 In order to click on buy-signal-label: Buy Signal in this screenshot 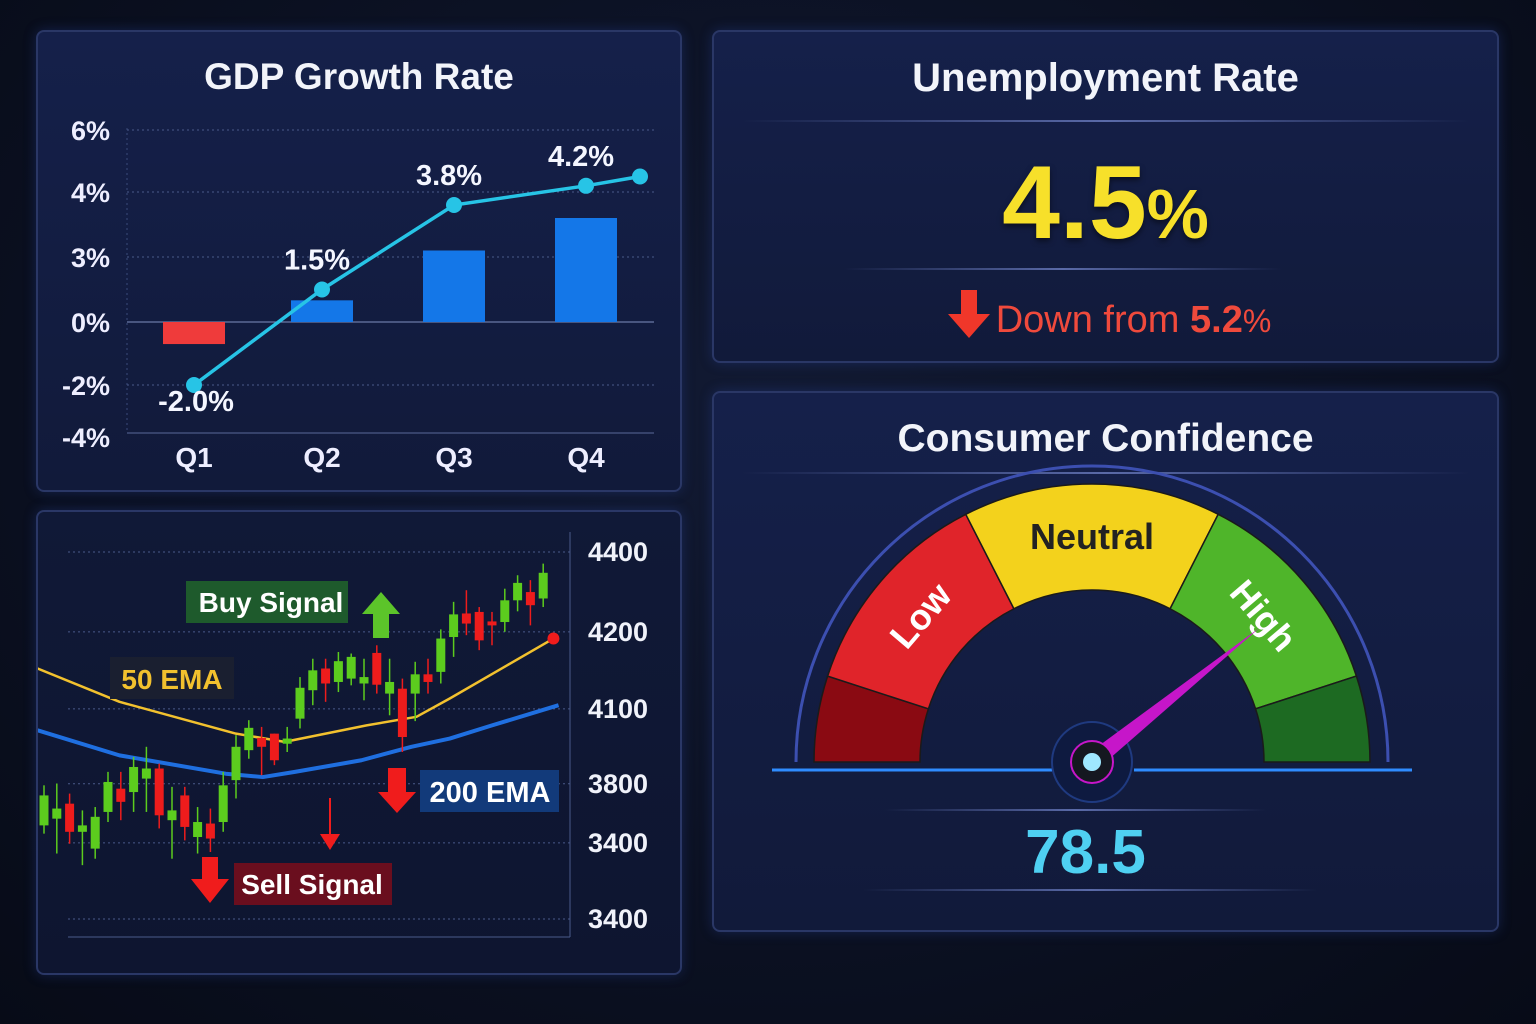, I will do `click(271, 602)`.